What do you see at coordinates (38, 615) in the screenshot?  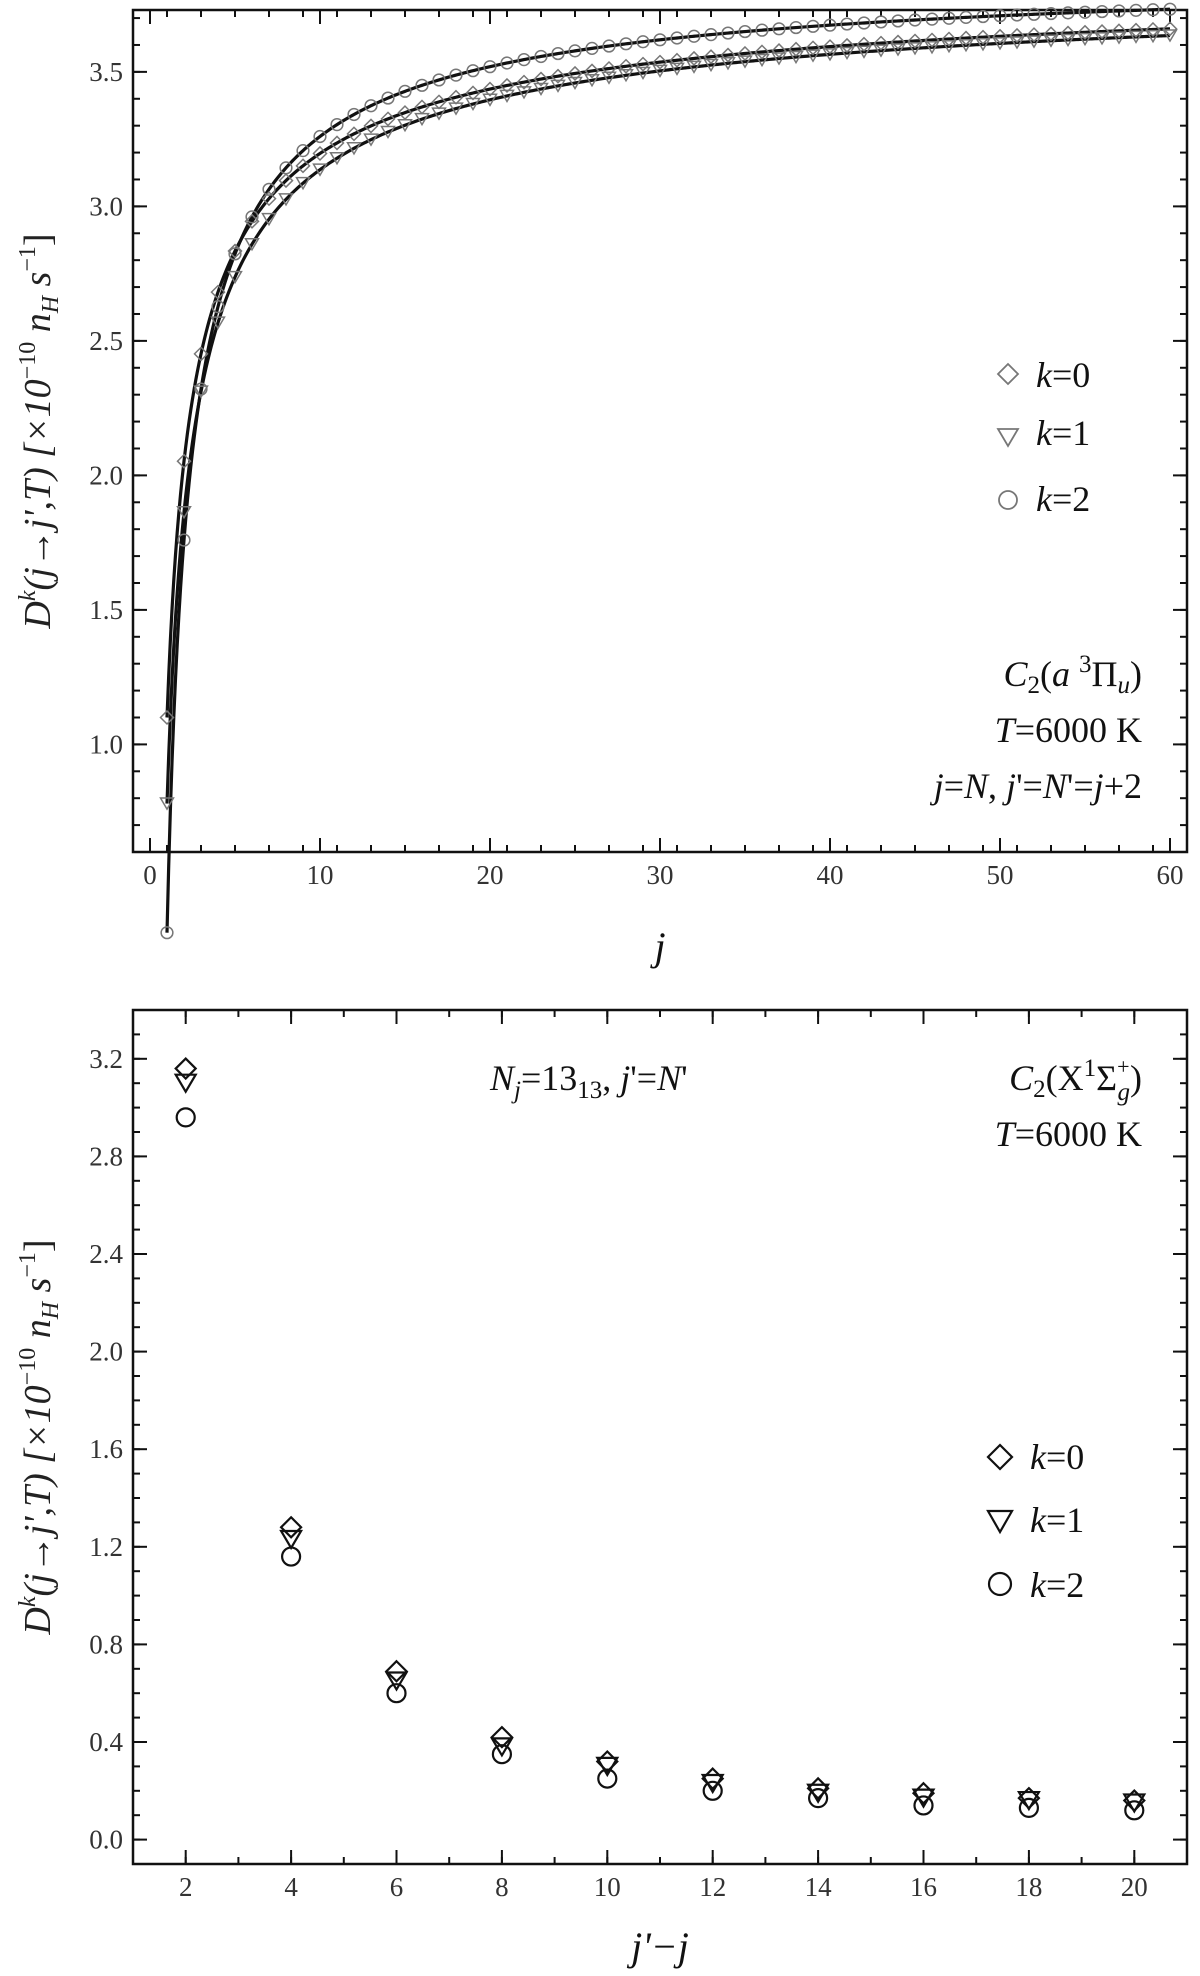 I see `top-ylabel-d: D` at bounding box center [38, 615].